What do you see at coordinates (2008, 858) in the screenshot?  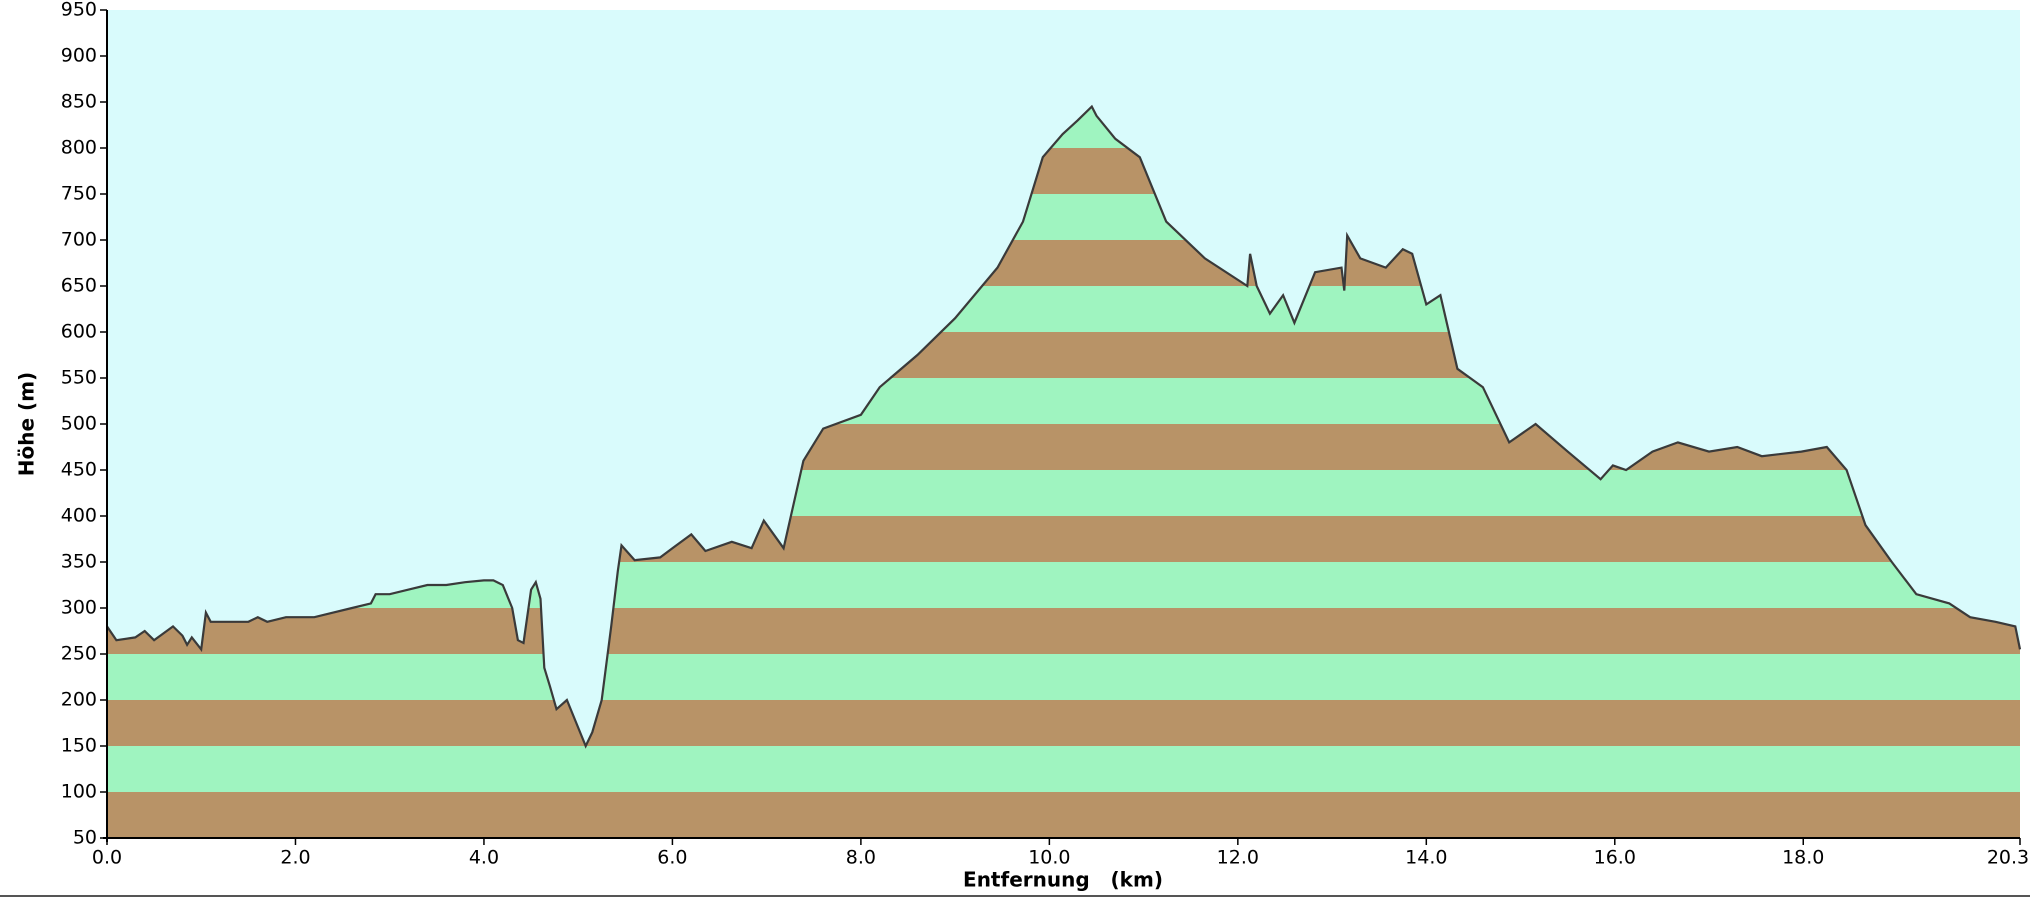 I see `x-tick-label: 20.3` at bounding box center [2008, 858].